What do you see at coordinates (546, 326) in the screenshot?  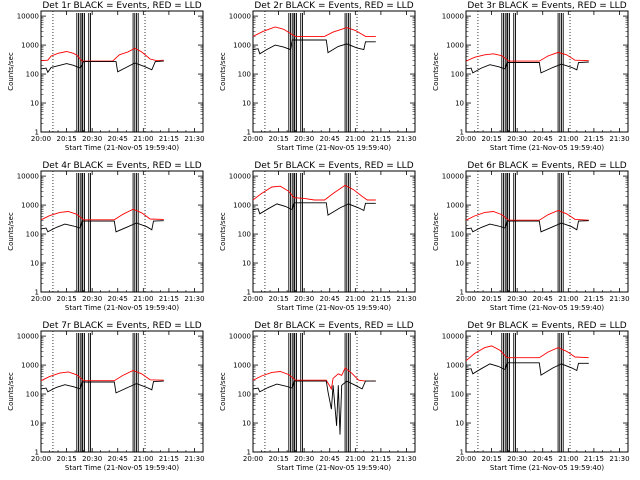 I see `chart-title: Det 9r BLACK = Events, RED = LLD` at bounding box center [546, 326].